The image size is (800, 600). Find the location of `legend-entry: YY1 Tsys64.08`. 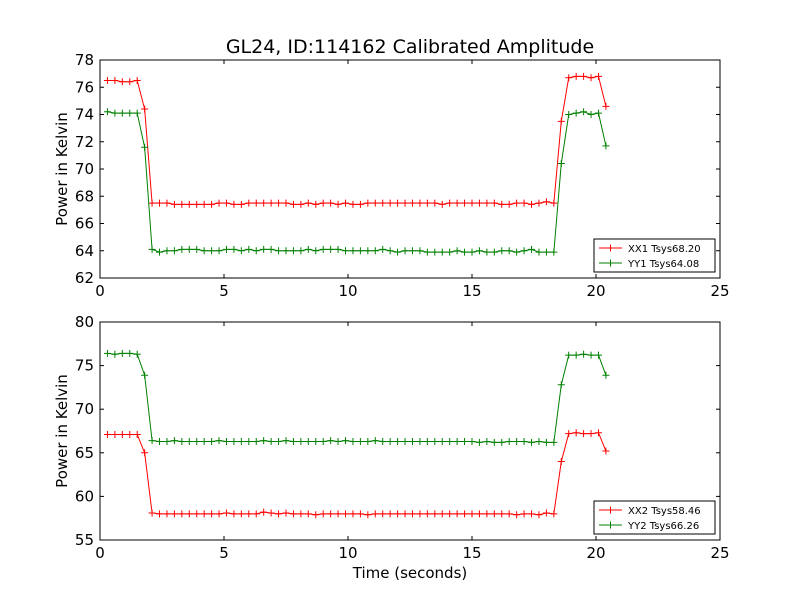

legend-entry: YY1 Tsys64.08 is located at coordinates (663, 264).